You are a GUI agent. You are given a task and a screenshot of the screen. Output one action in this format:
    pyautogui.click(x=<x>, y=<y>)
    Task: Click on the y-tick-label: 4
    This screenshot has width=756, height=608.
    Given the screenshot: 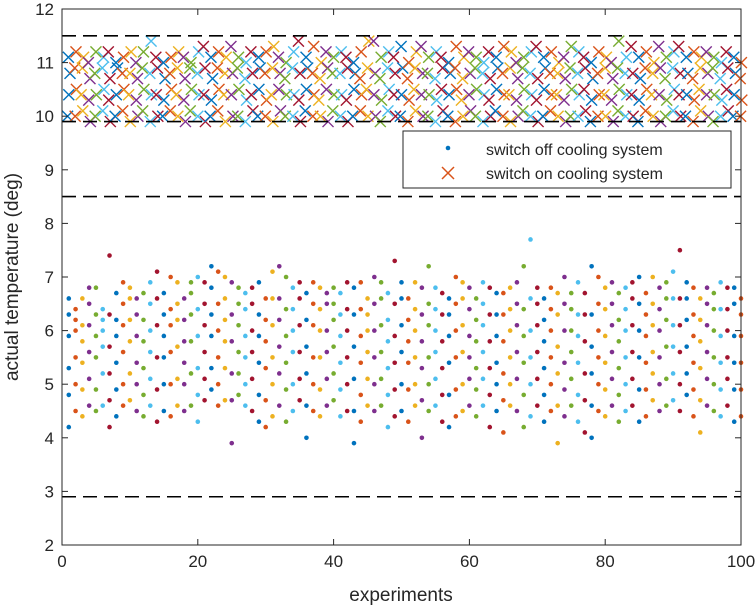 What is the action you would take?
    pyautogui.click(x=49, y=438)
    